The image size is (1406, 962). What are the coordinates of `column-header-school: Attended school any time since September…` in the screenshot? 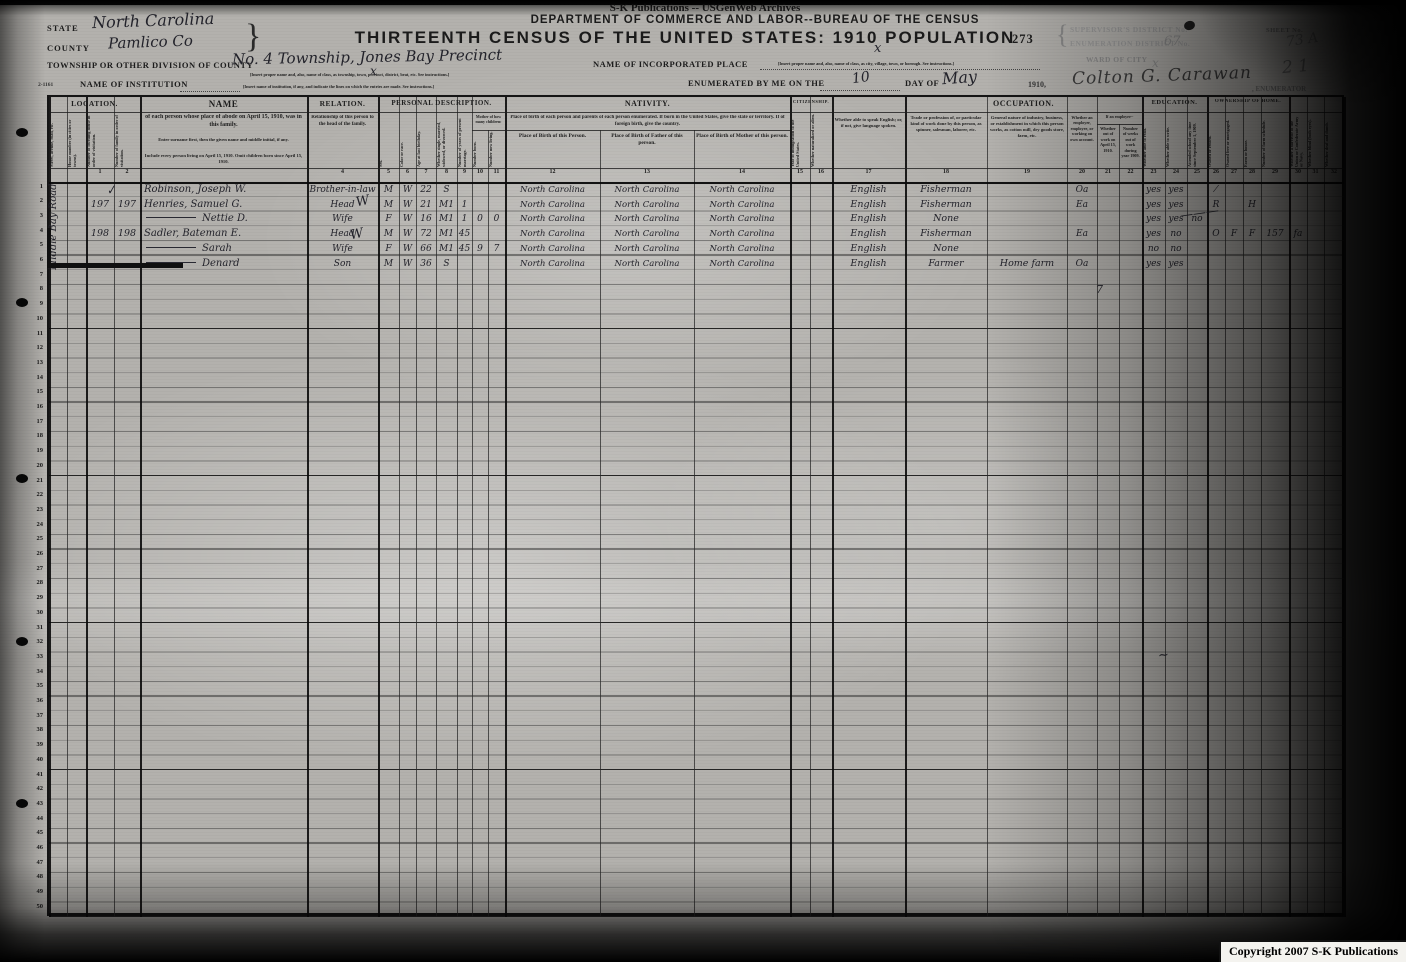 It's located at (1192, 144).